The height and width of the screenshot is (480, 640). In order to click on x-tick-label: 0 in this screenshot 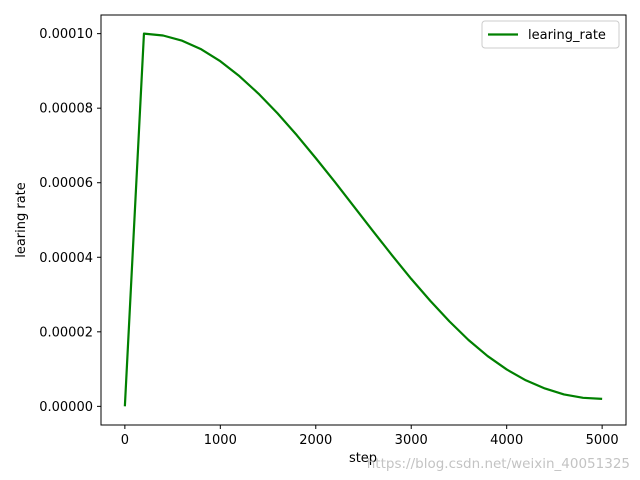, I will do `click(125, 440)`.